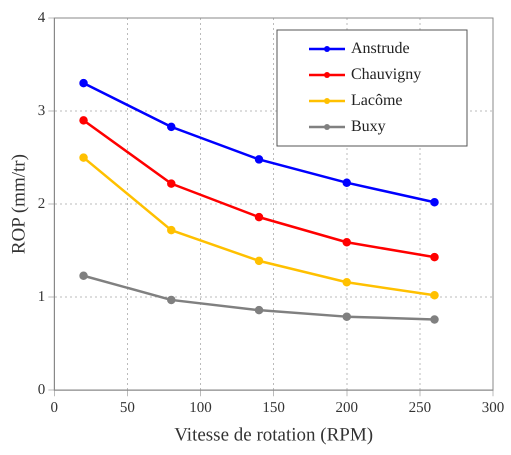  I want to click on y-tick-label: 0, so click(42, 390).